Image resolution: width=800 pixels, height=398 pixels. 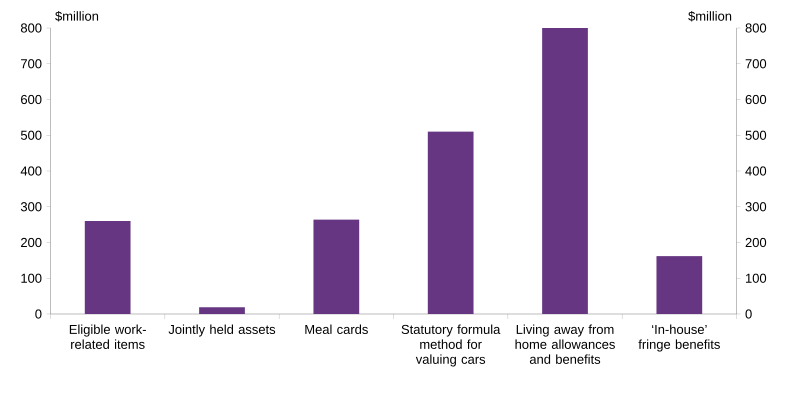 I want to click on x-tick-label: Meal cards, so click(x=336, y=329).